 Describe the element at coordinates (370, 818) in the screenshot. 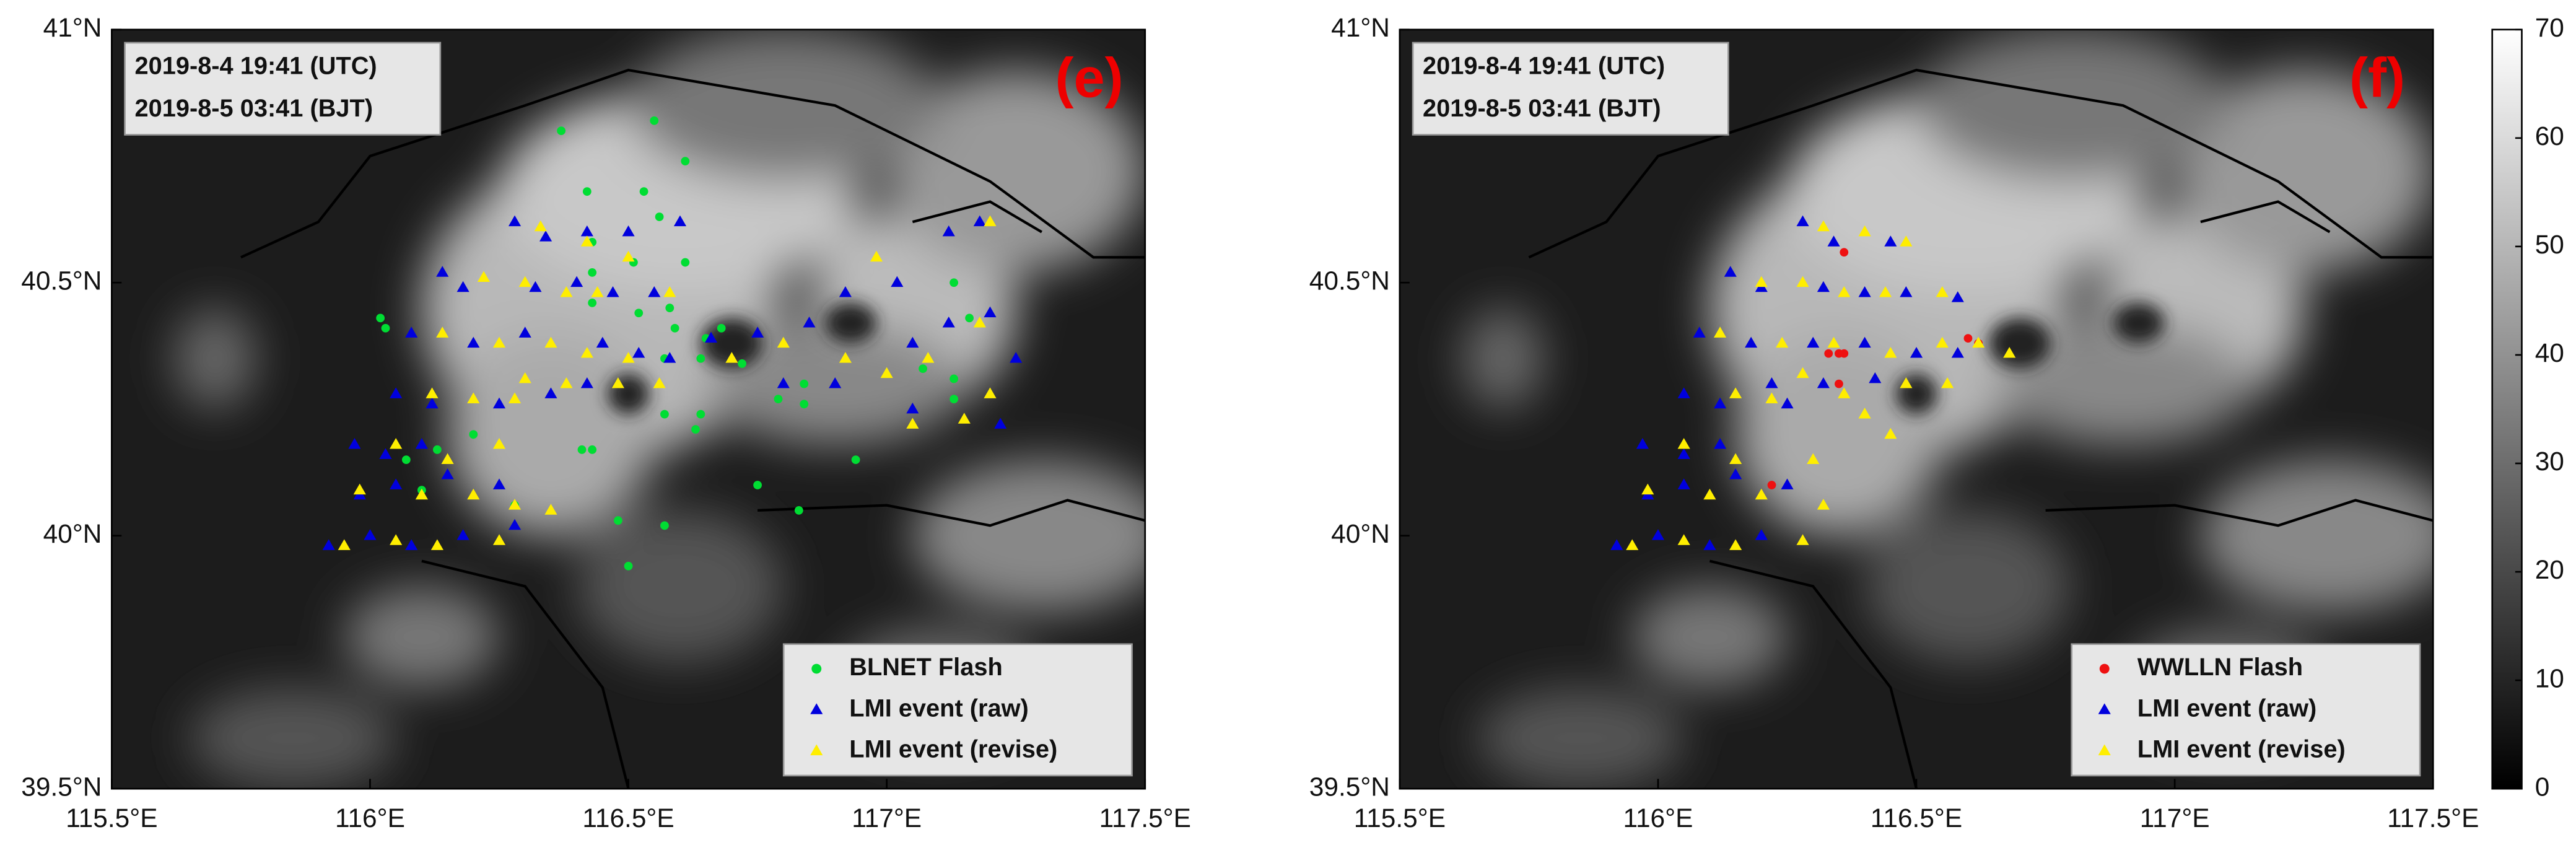

I see `x-tick-label: 116°E` at that location.